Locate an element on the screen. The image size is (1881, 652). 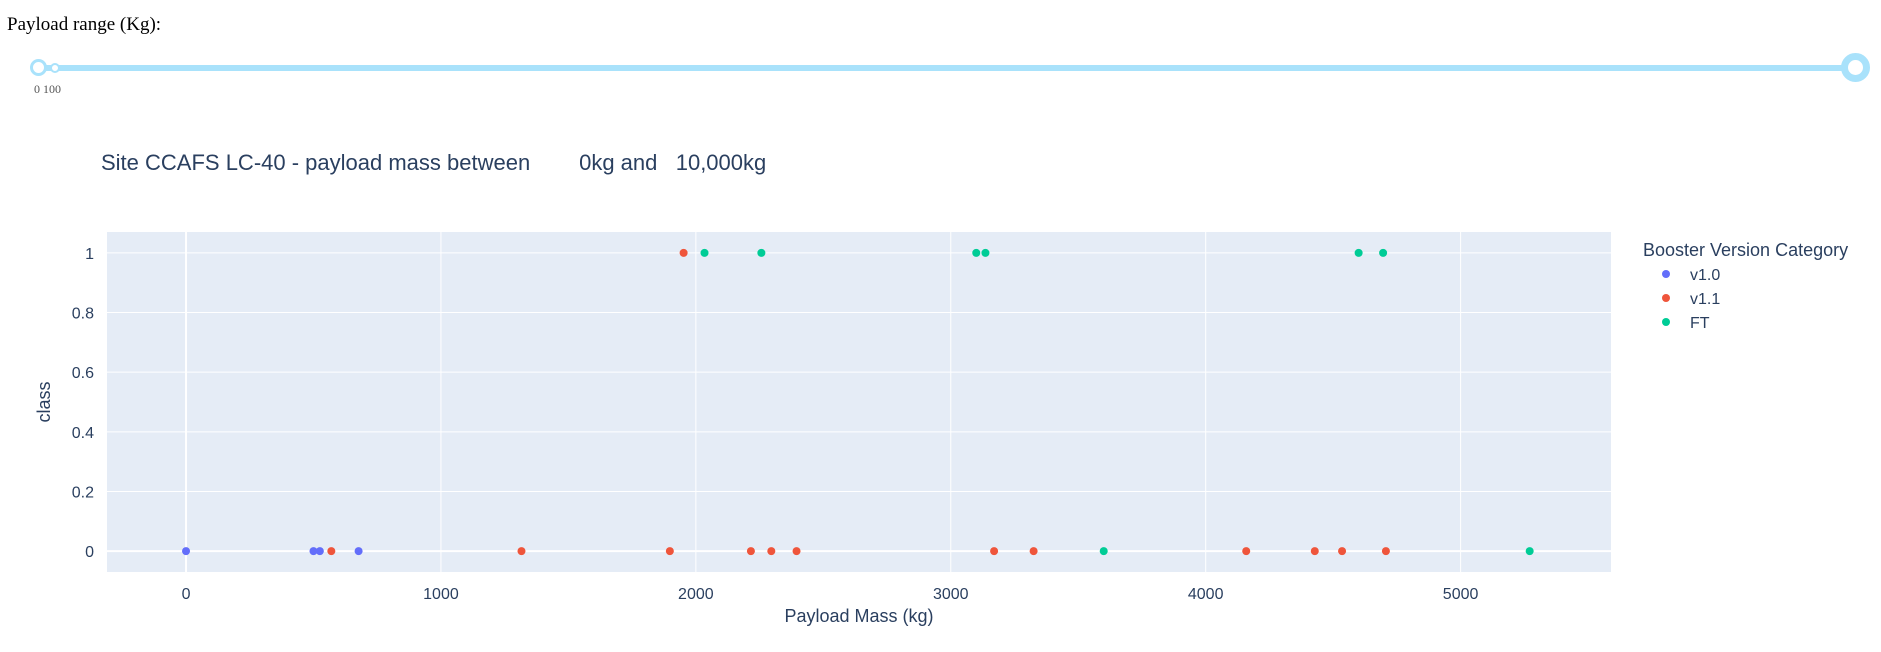
legend-title: Booster Version Category is located at coordinates (1745, 250).